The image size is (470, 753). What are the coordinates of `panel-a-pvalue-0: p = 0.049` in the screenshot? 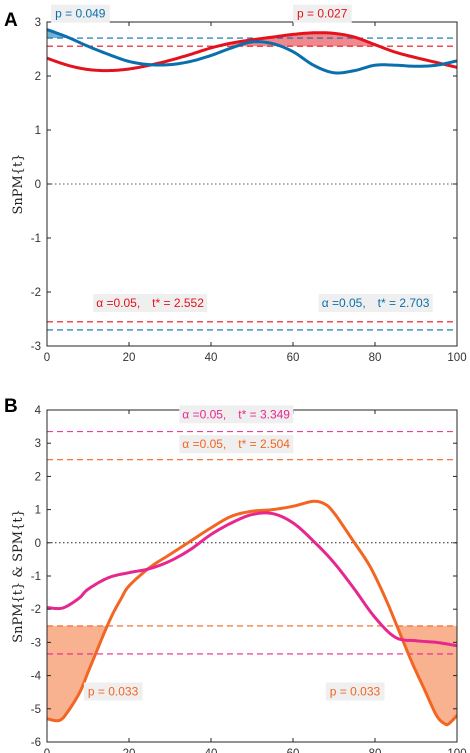 It's located at (80, 14).